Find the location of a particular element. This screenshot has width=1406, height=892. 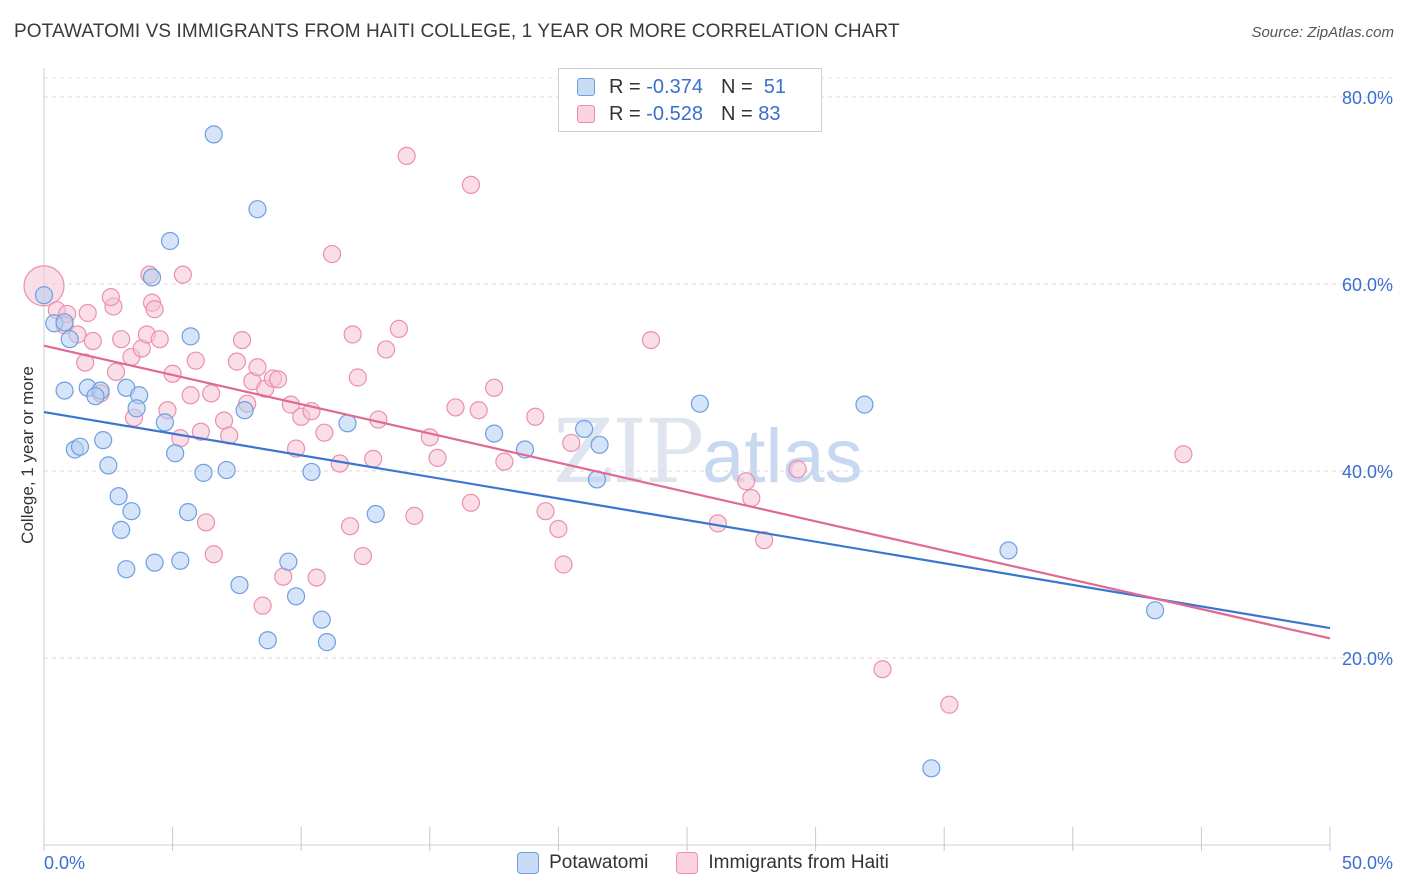

x-tick-label: 0.0% is located at coordinates (64, 863).